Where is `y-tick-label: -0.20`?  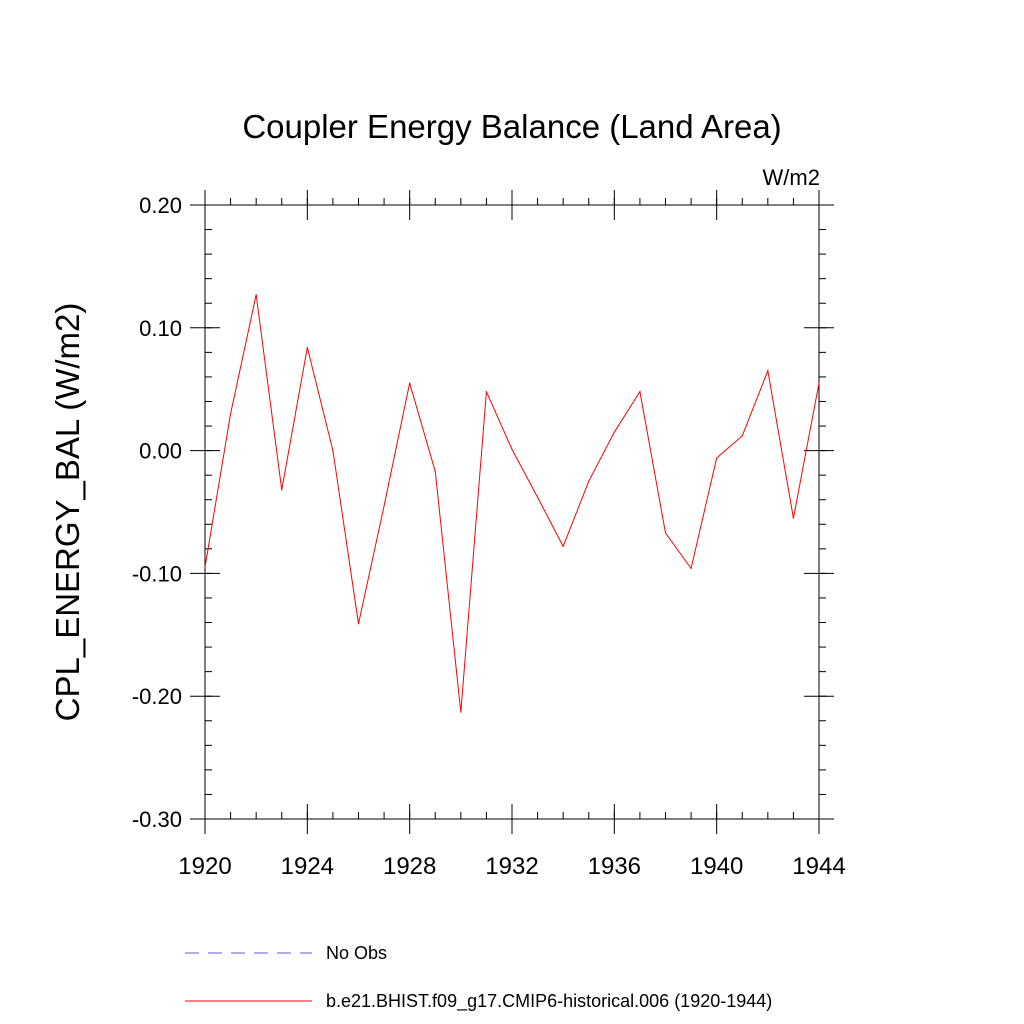
y-tick-label: -0.20 is located at coordinates (157, 696).